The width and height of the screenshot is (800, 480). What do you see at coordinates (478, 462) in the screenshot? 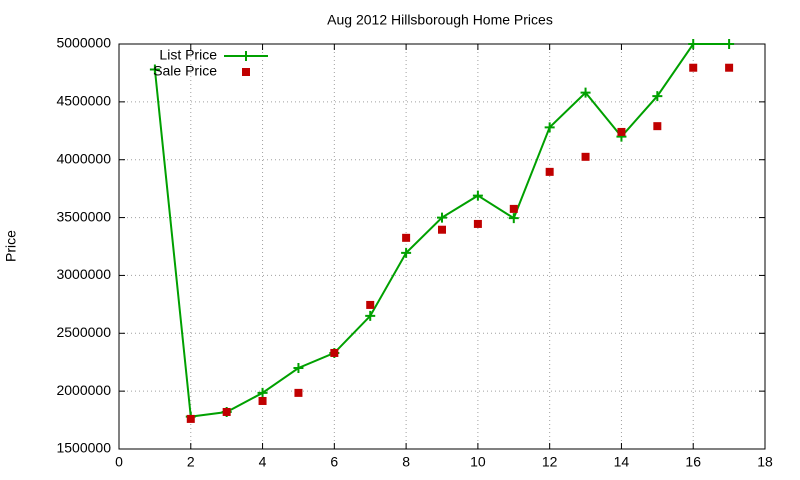
I see `x-tick-label: 10` at bounding box center [478, 462].